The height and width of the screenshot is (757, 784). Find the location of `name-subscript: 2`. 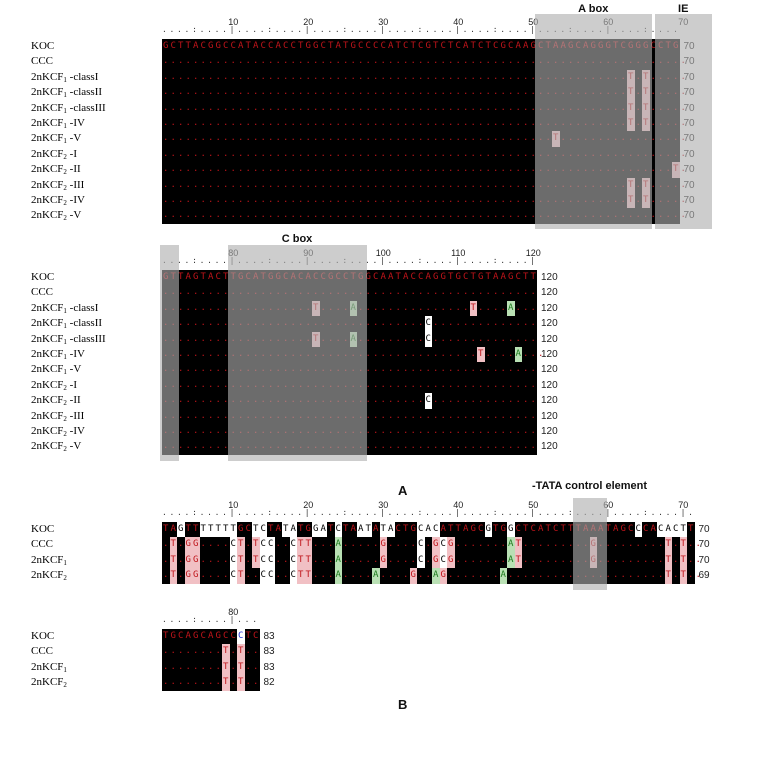

name-subscript: 2 is located at coordinates (65, 403).